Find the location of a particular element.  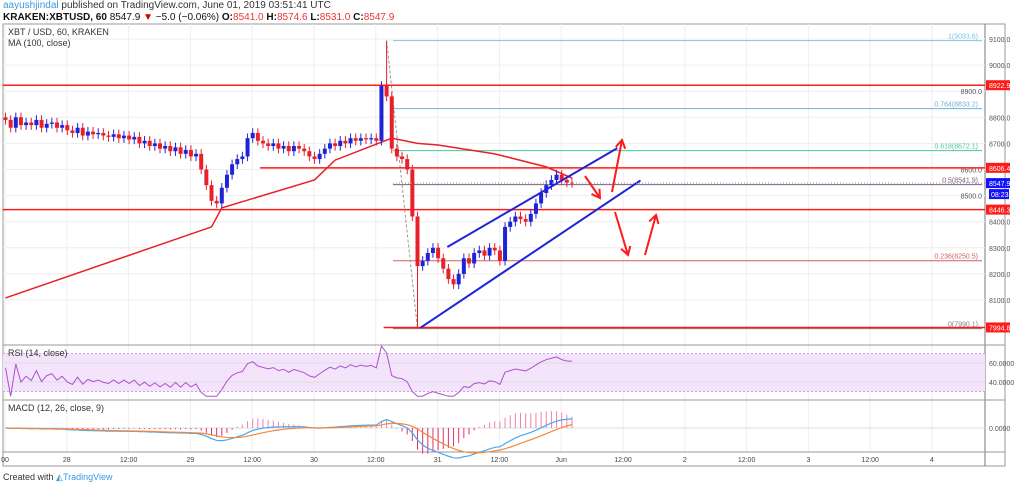

y-tick-label: 8200.0 is located at coordinates (1000, 275).